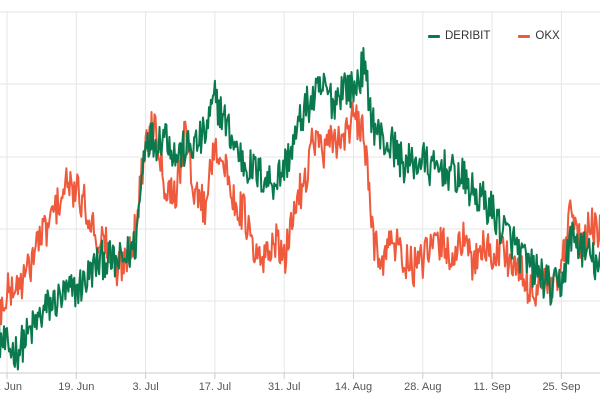  What do you see at coordinates (76, 387) in the screenshot?
I see `x-tick-label-1: 19. Jun` at bounding box center [76, 387].